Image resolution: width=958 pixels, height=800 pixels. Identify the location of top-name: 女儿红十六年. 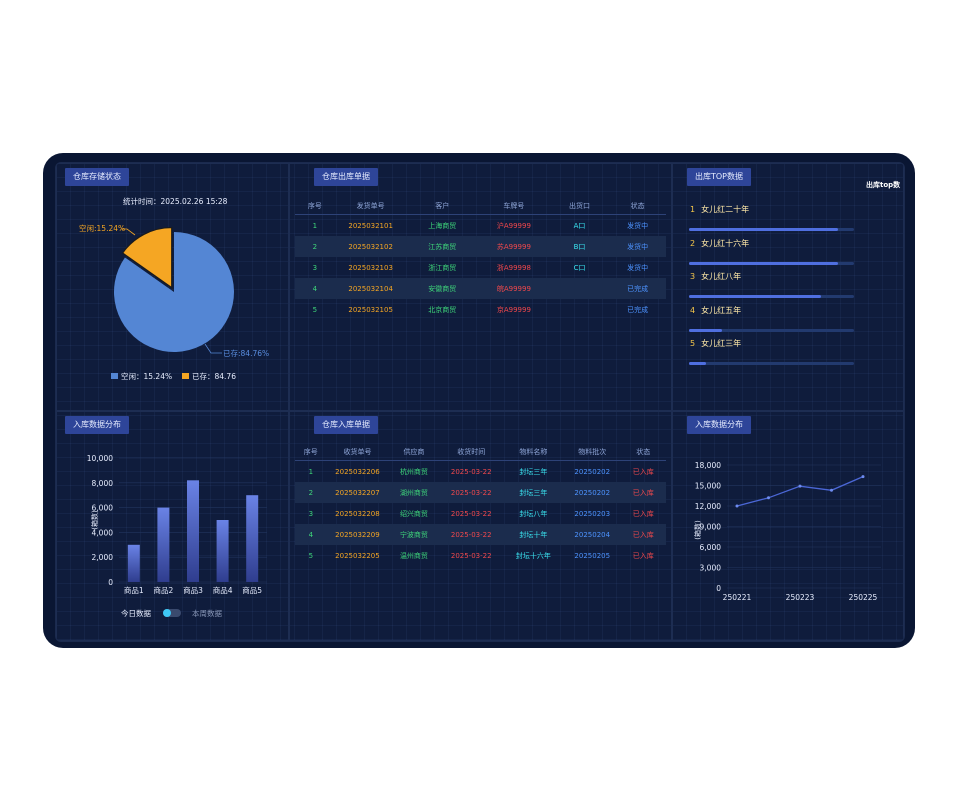
(725, 243).